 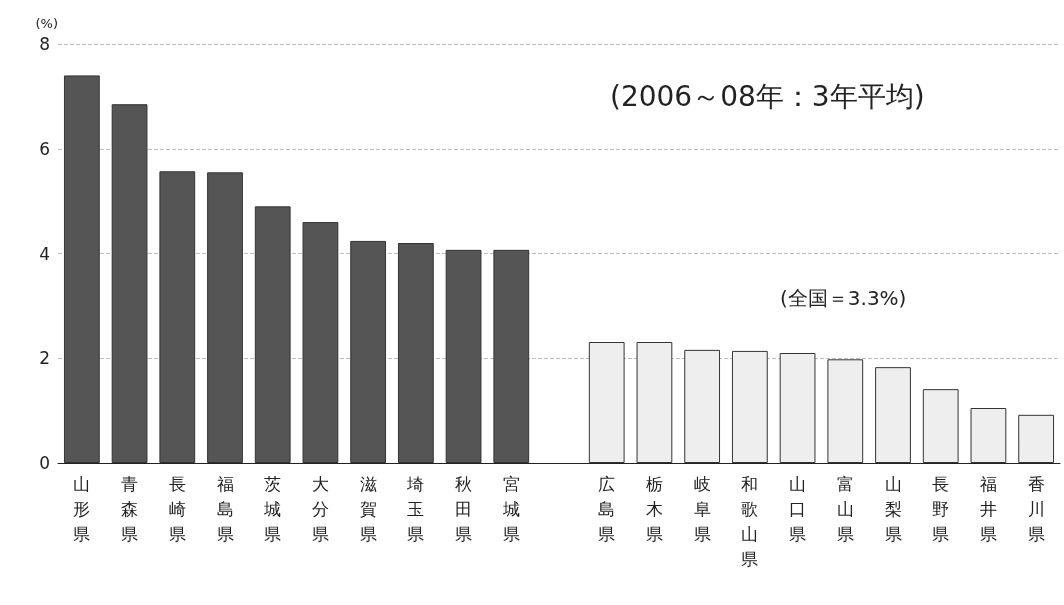 I want to click on x-tick-label: 滋賀県, so click(x=368, y=508).